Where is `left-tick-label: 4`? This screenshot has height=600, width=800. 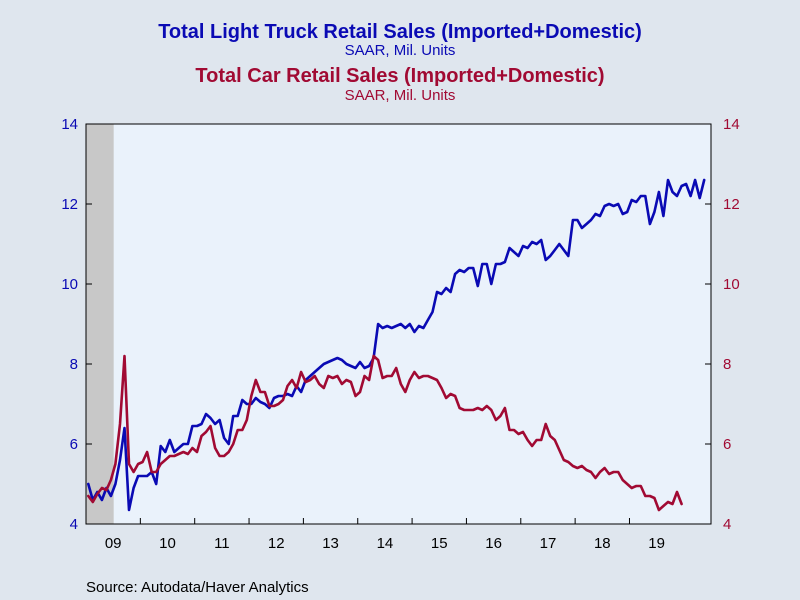
left-tick-label: 4 is located at coordinates (74, 524).